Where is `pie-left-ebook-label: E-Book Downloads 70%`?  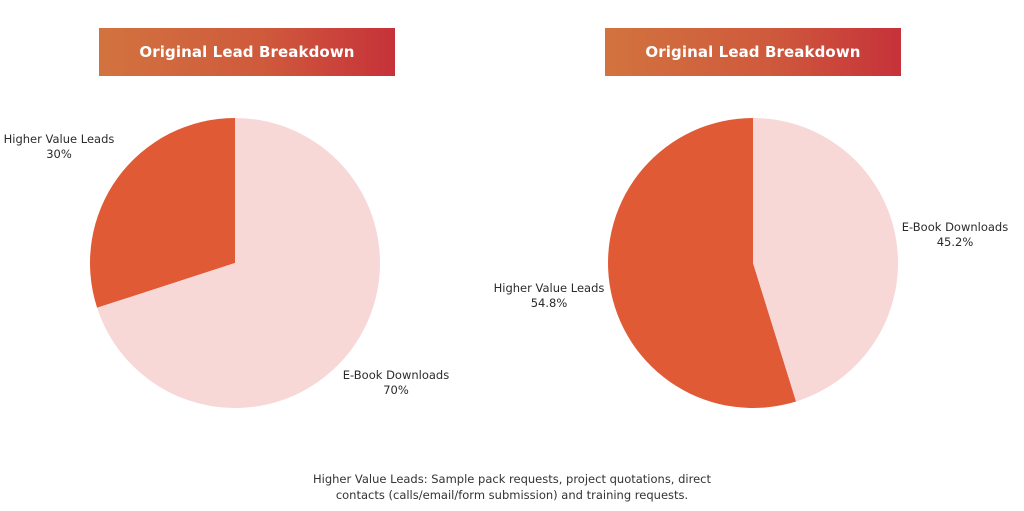
pie-left-ebook-label: E-Book Downloads 70% is located at coordinates (396, 383).